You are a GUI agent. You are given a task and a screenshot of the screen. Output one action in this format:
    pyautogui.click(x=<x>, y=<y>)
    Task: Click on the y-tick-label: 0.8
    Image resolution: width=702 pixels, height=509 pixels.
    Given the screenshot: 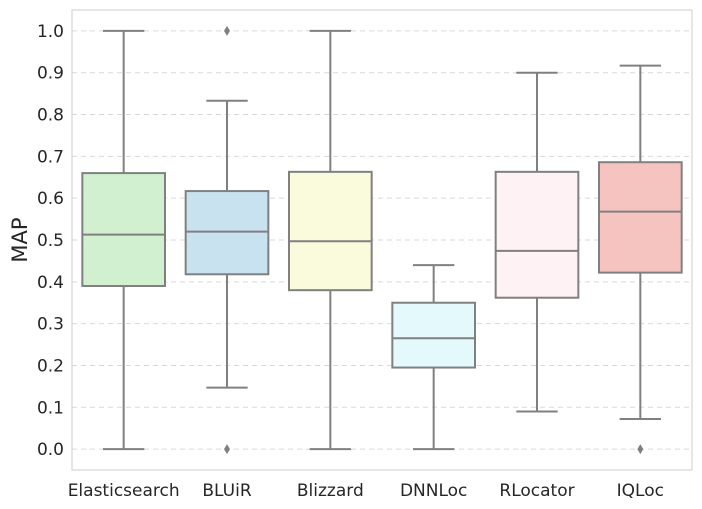 What is the action you would take?
    pyautogui.click(x=50, y=116)
    